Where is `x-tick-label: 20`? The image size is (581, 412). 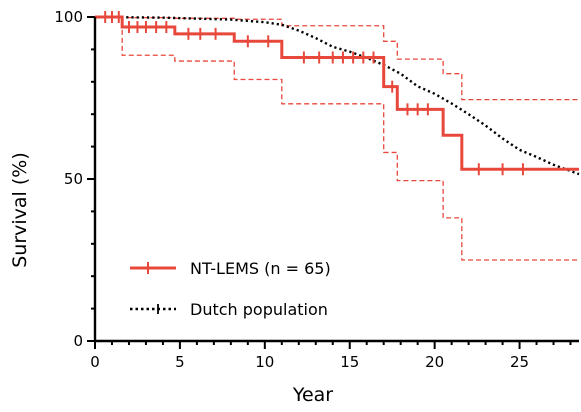 x-tick-label: 20 is located at coordinates (434, 362).